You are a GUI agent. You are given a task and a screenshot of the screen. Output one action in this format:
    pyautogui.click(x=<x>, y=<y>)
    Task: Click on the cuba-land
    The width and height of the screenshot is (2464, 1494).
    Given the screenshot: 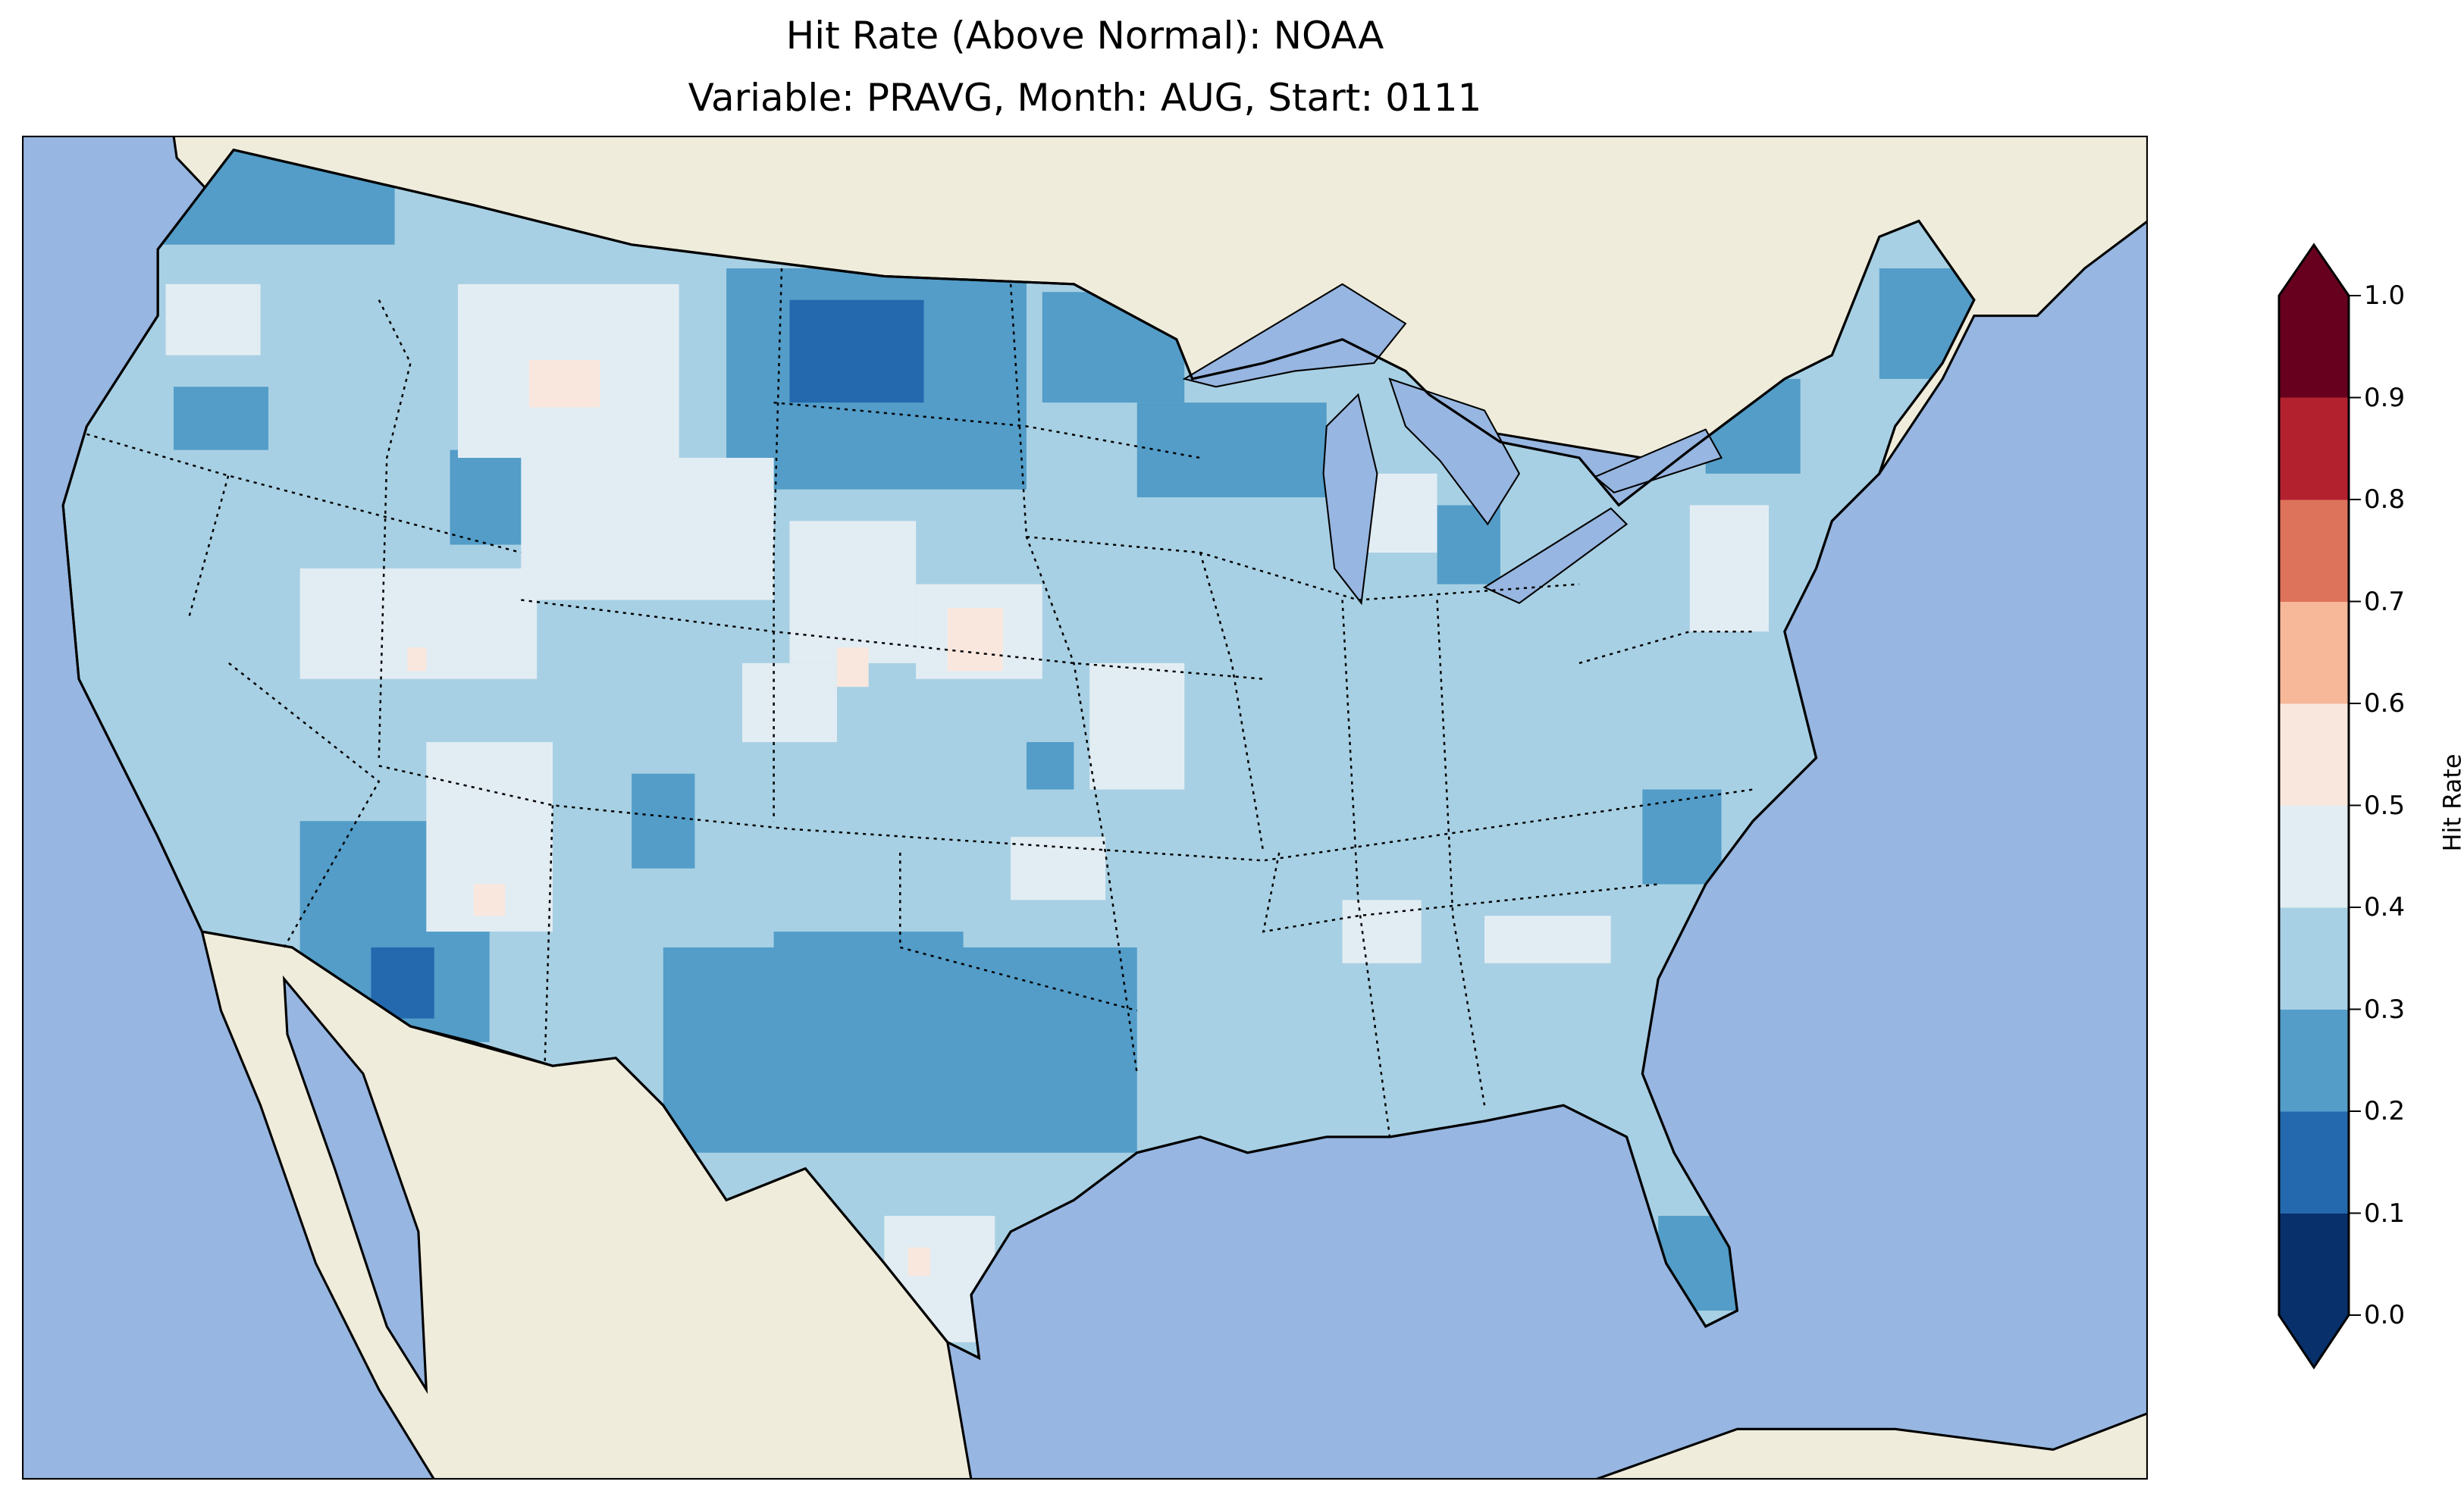 What is the action you would take?
    pyautogui.click(x=1871, y=1445)
    